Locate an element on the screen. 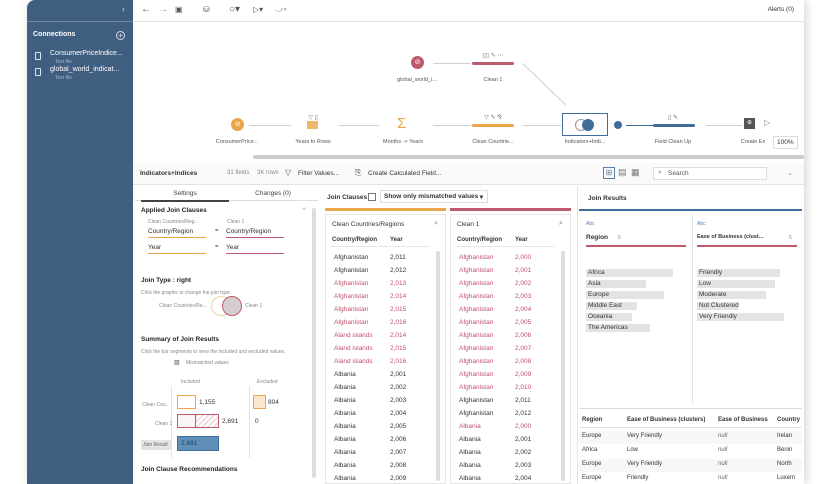 This screenshot has width=836, height=484. table-row: Afghanistan 2,011 is located at coordinates (506, 403).